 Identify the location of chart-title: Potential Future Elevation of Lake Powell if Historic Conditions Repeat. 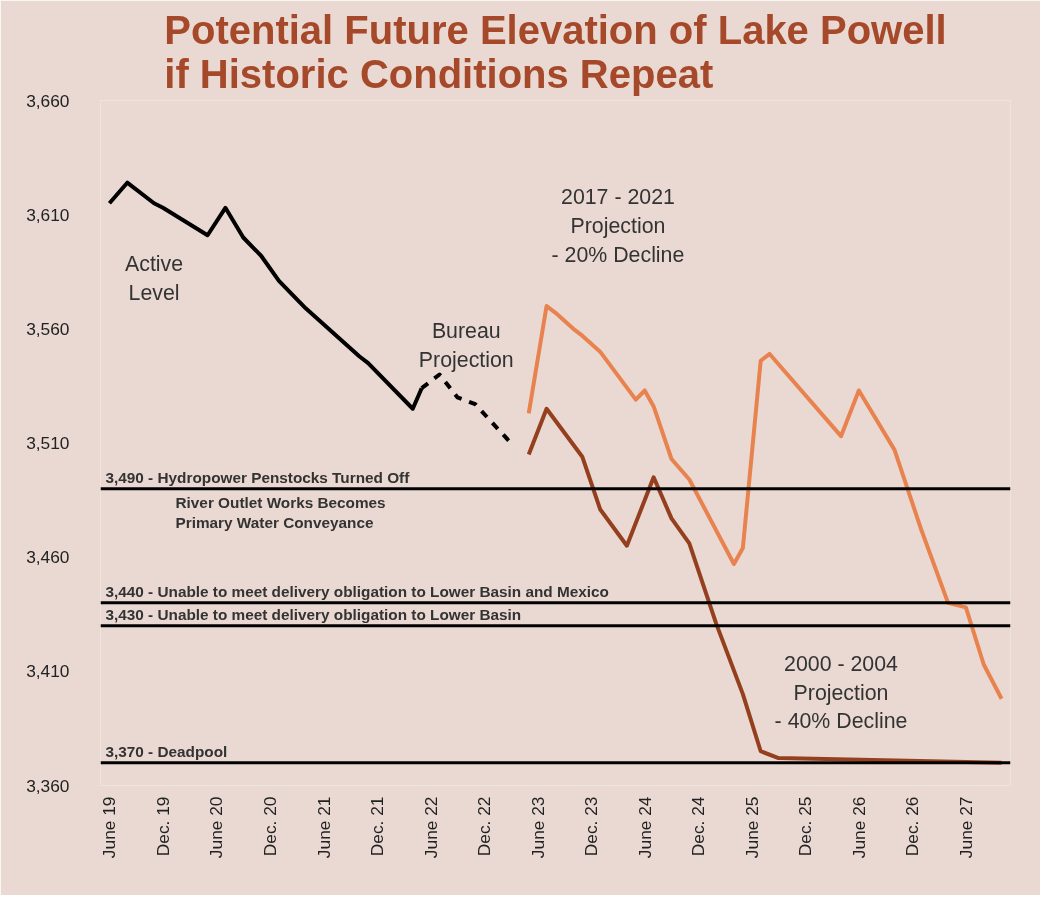
(555, 51).